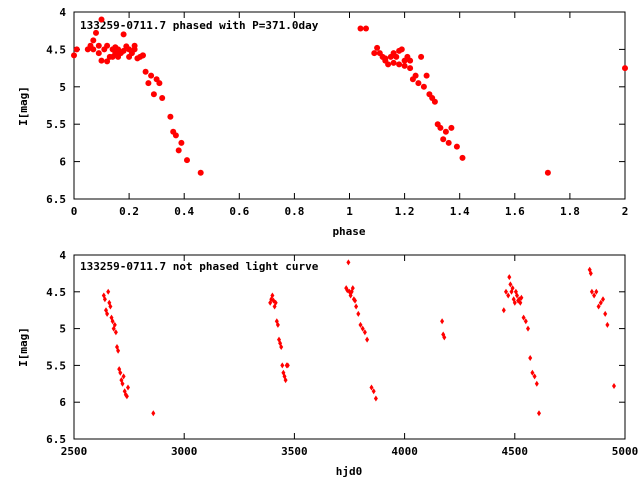  I want to click on x-tick-label: 0.2, so click(129, 211).